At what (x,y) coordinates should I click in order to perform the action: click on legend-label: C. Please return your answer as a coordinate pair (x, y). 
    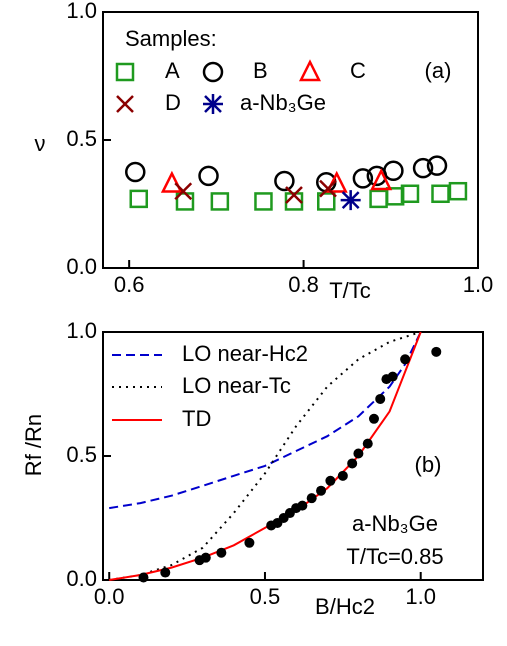
    Looking at the image, I should click on (358, 70).